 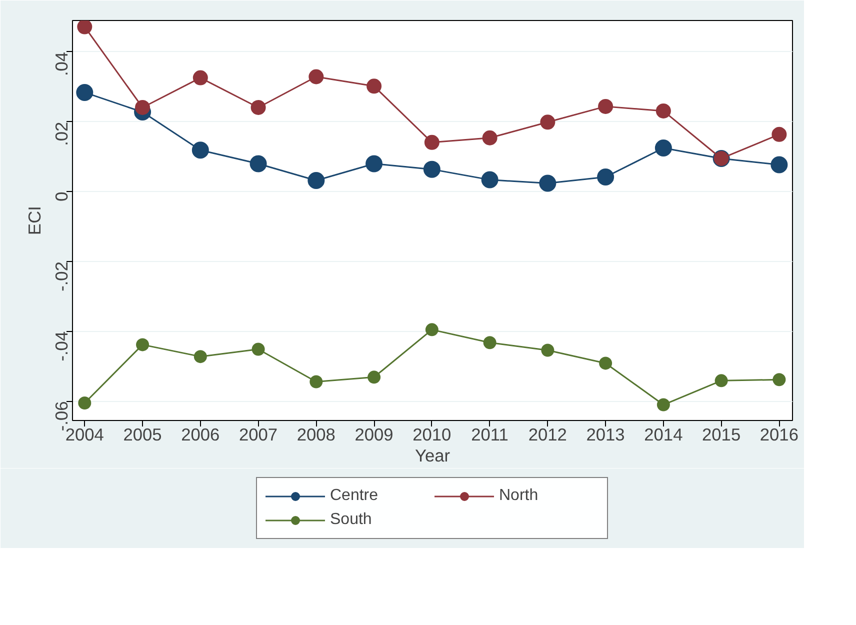 What do you see at coordinates (519, 496) in the screenshot?
I see `legend-label: North` at bounding box center [519, 496].